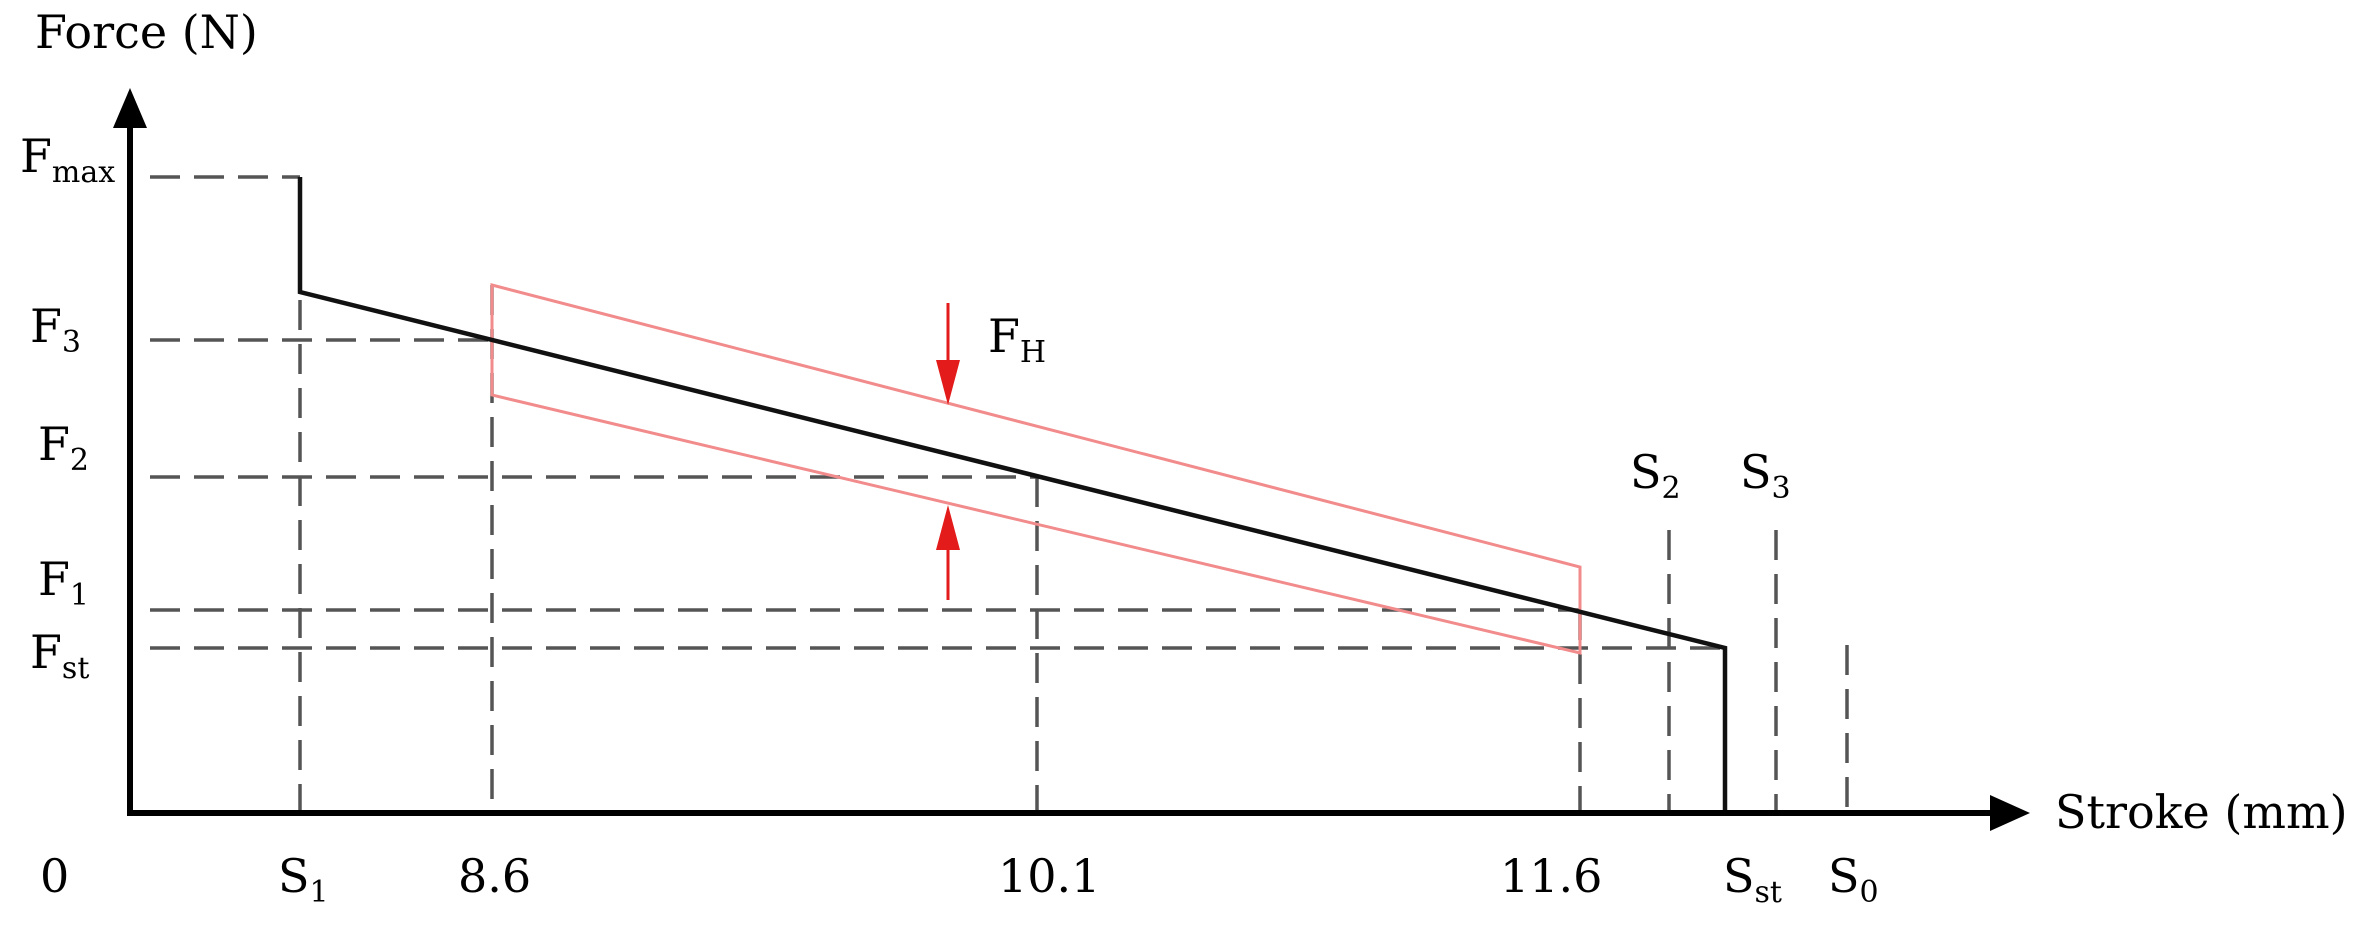 The height and width of the screenshot is (930, 2366). Describe the element at coordinates (63, 582) in the screenshot. I see `f1-label: F1` at that location.